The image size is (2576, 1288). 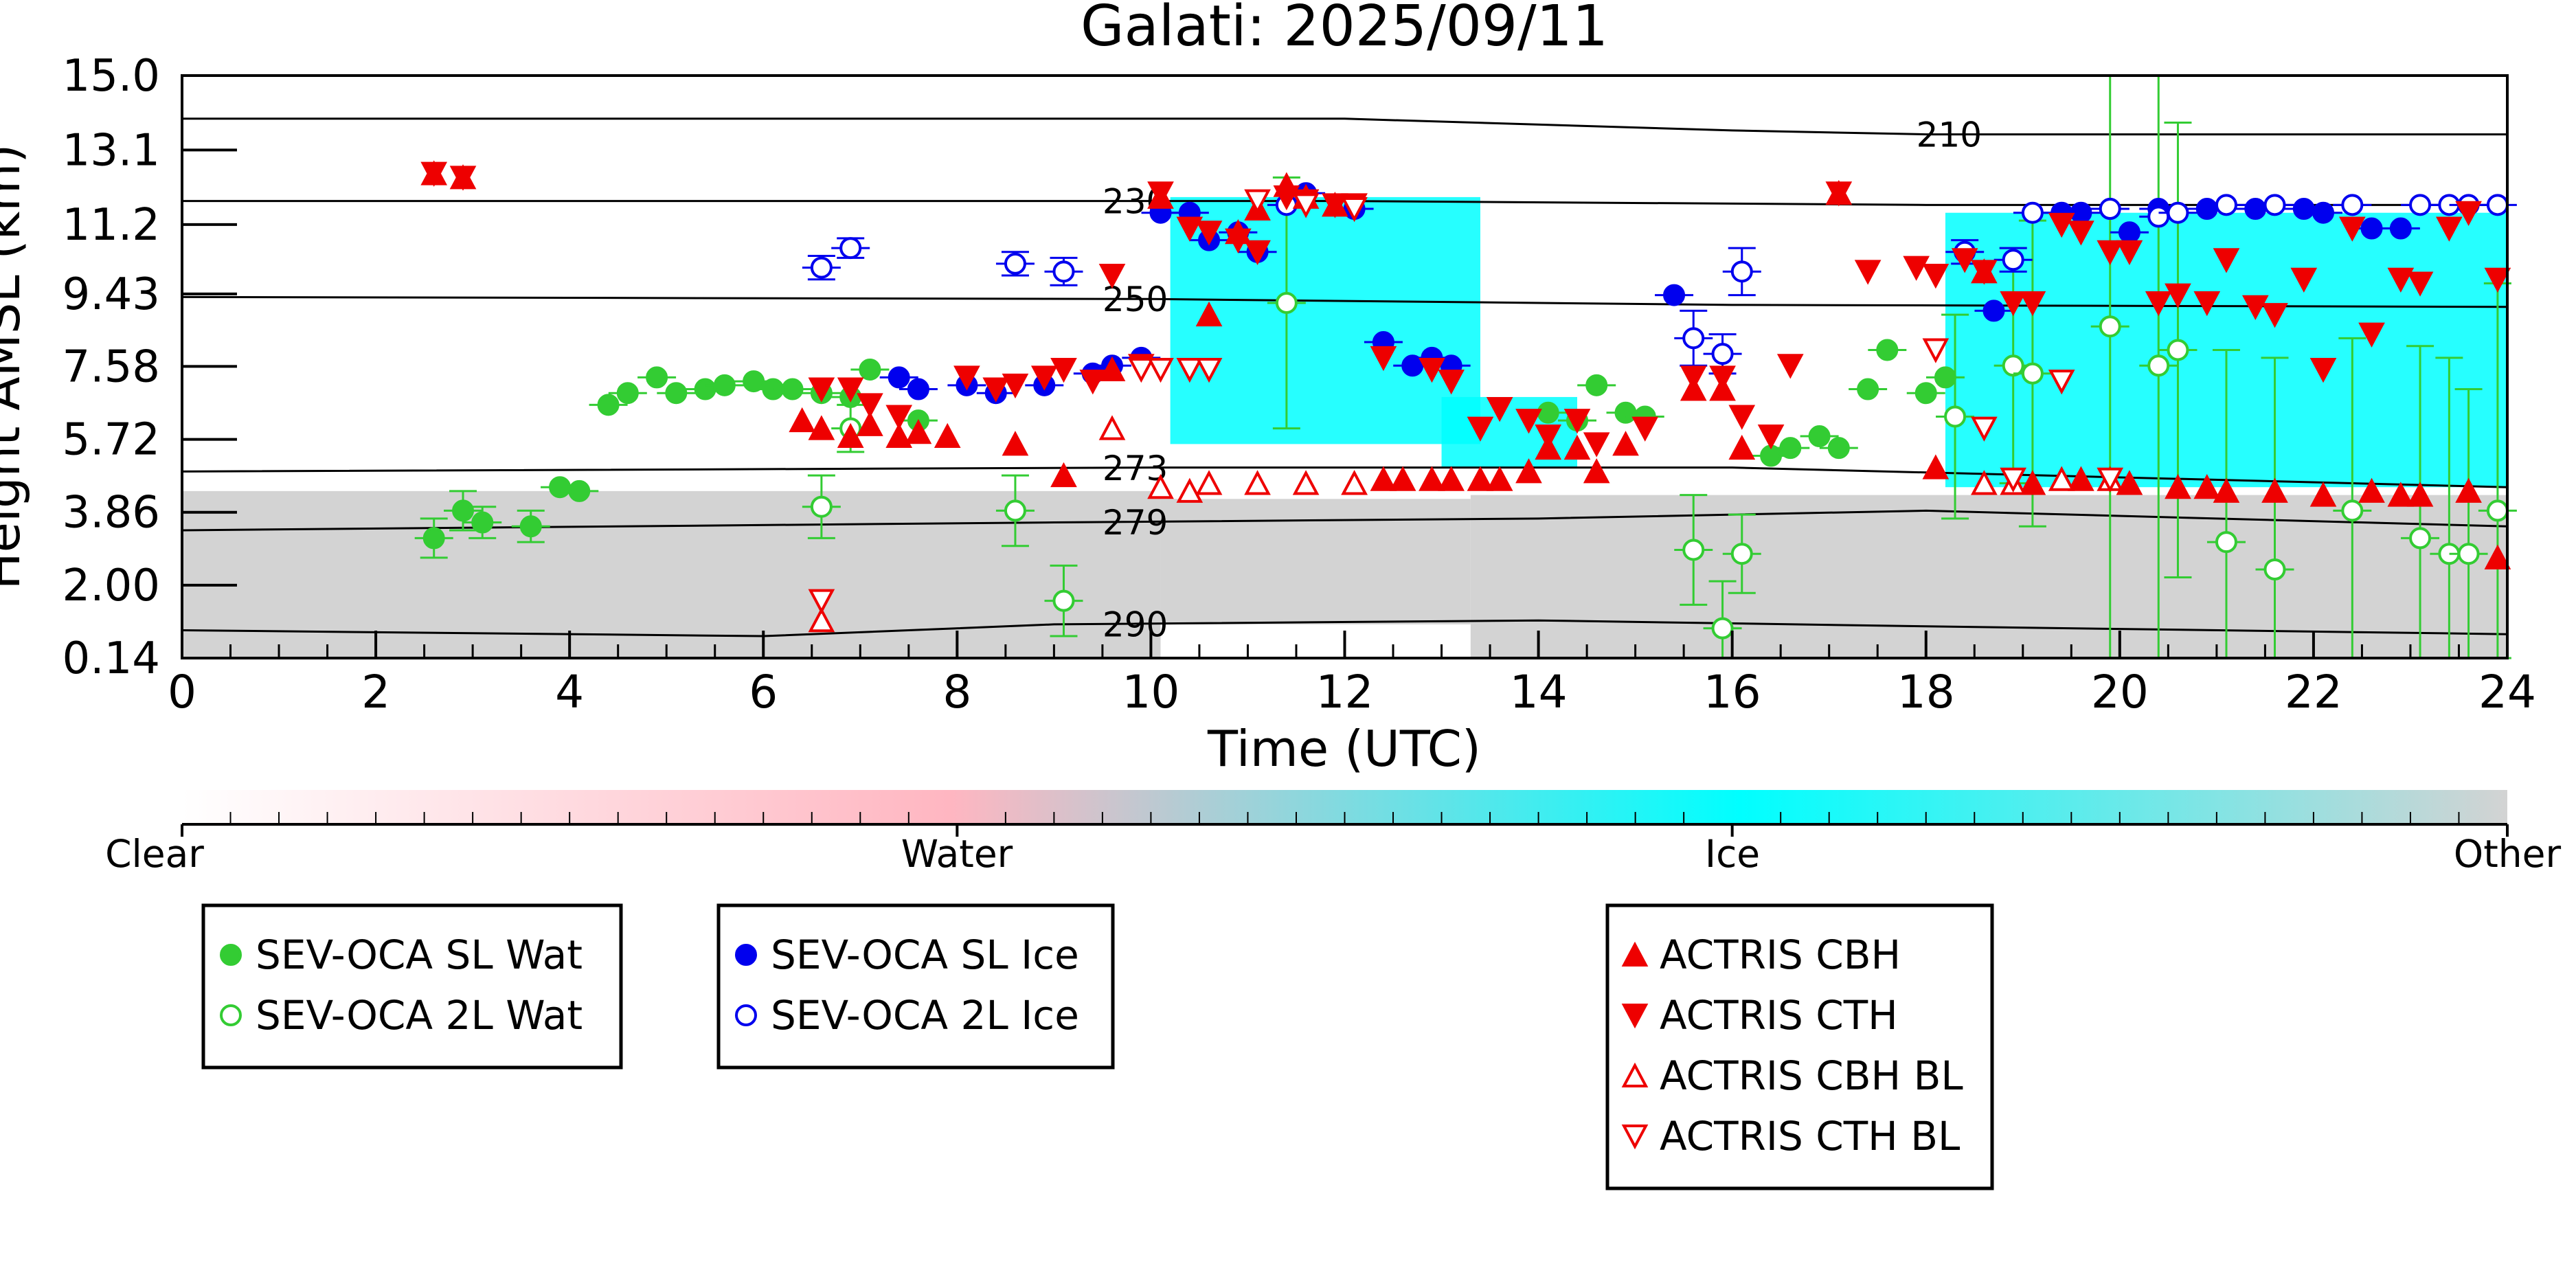 What do you see at coordinates (112, 294) in the screenshot?
I see `y-tick-label: 9.43` at bounding box center [112, 294].